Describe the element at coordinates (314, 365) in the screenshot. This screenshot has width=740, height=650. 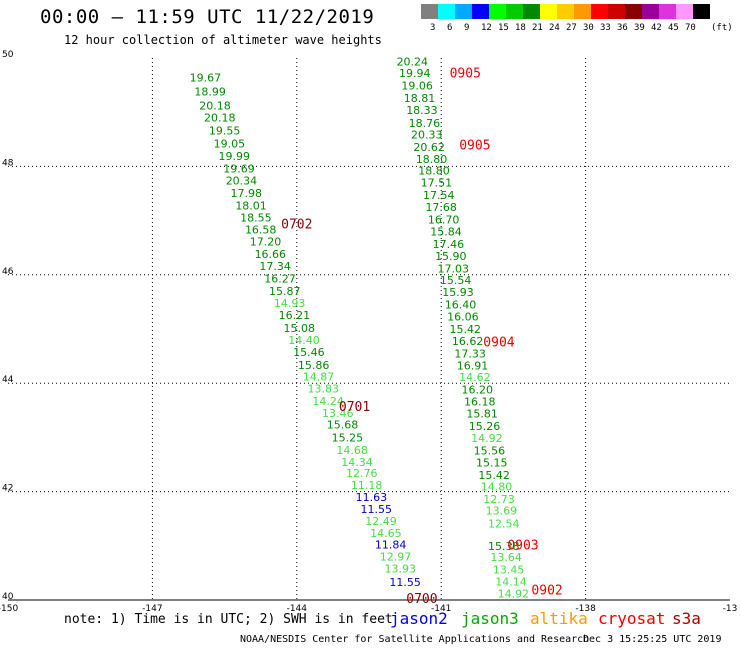
I see `wave-height-value: 15.86` at that location.